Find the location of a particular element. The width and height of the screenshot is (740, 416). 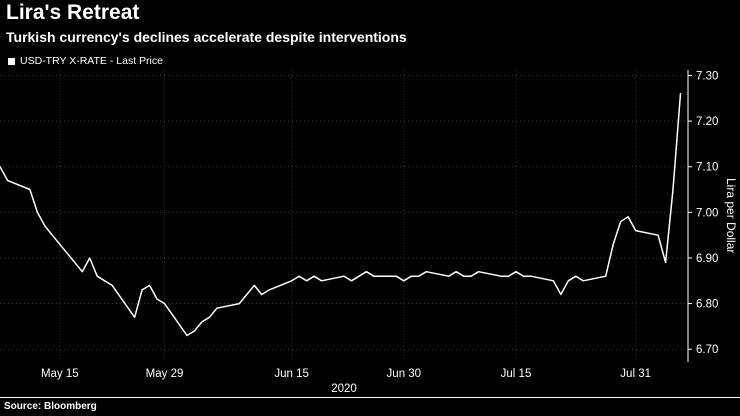

x-tick-label: Jun 15 is located at coordinates (291, 374).